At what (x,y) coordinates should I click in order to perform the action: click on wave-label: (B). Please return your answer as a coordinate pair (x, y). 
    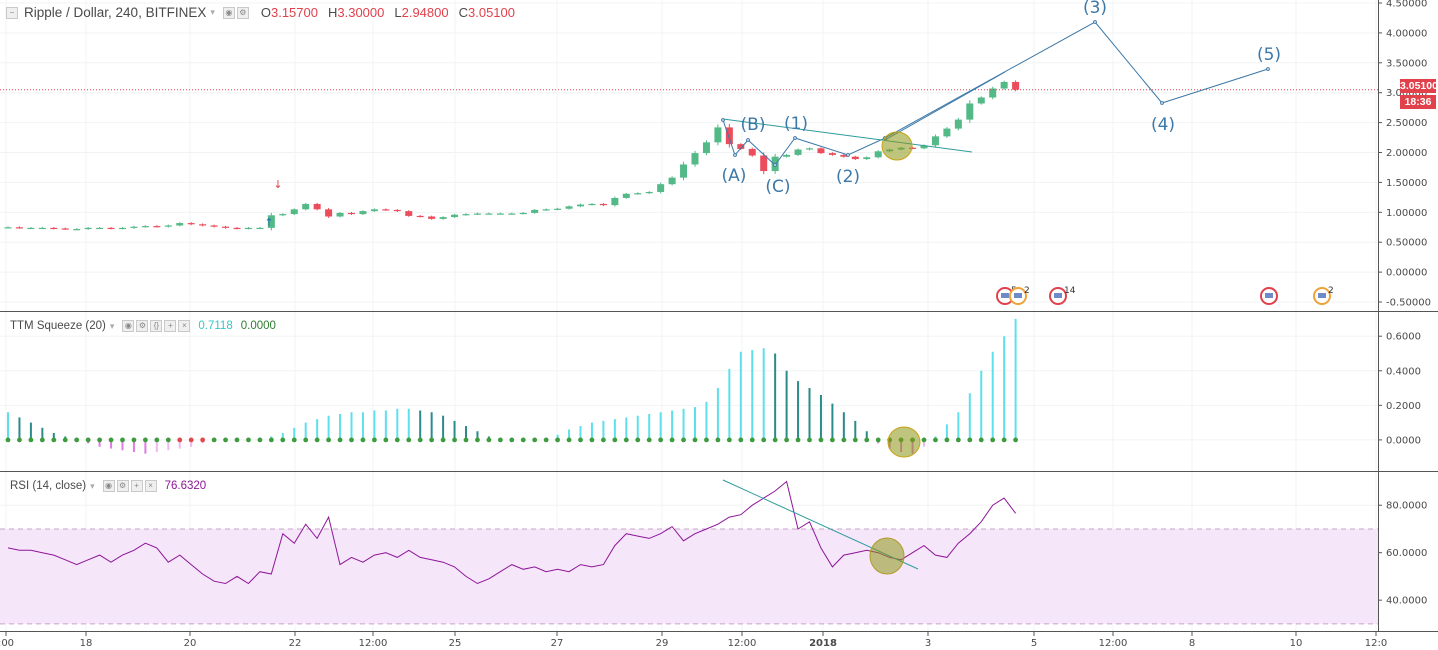
    Looking at the image, I should click on (753, 125).